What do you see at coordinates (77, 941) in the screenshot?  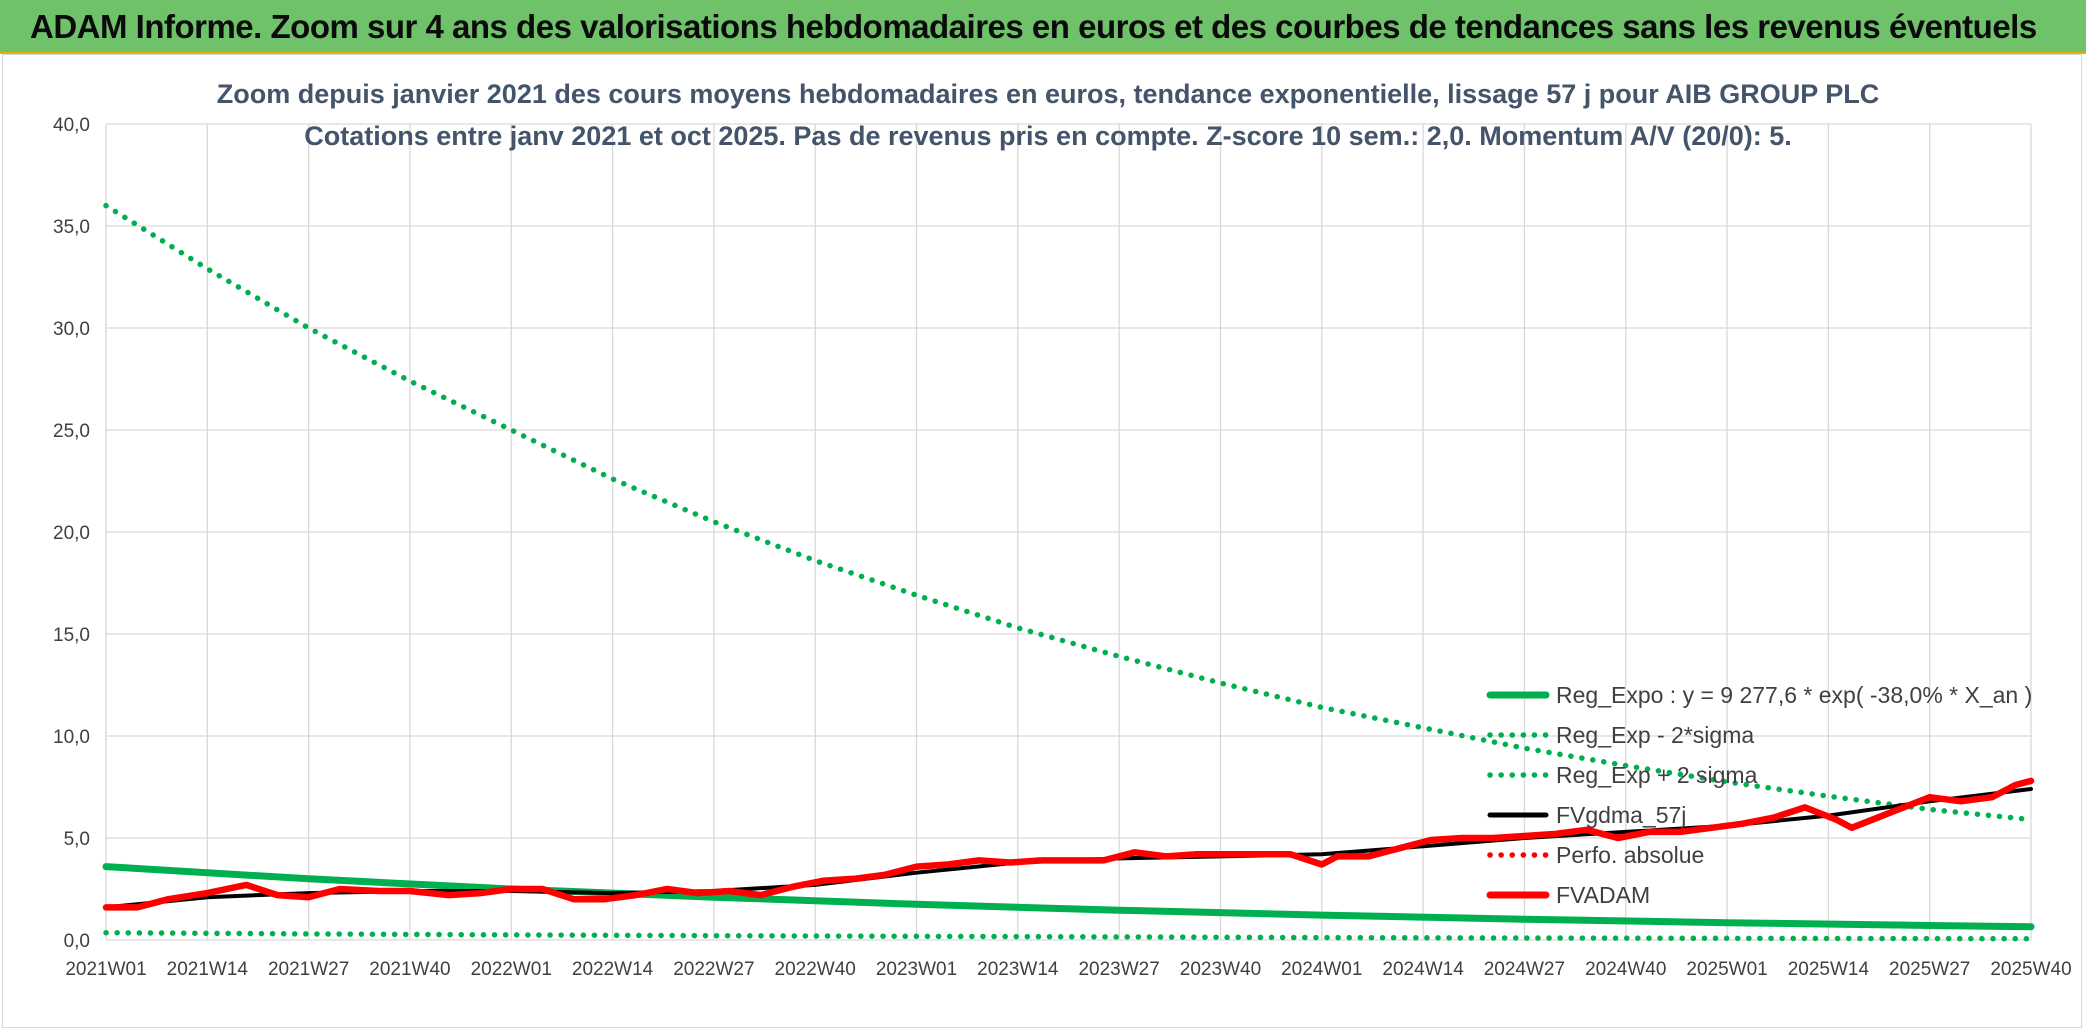 I see `y-tick-label: 0,0` at bounding box center [77, 941].